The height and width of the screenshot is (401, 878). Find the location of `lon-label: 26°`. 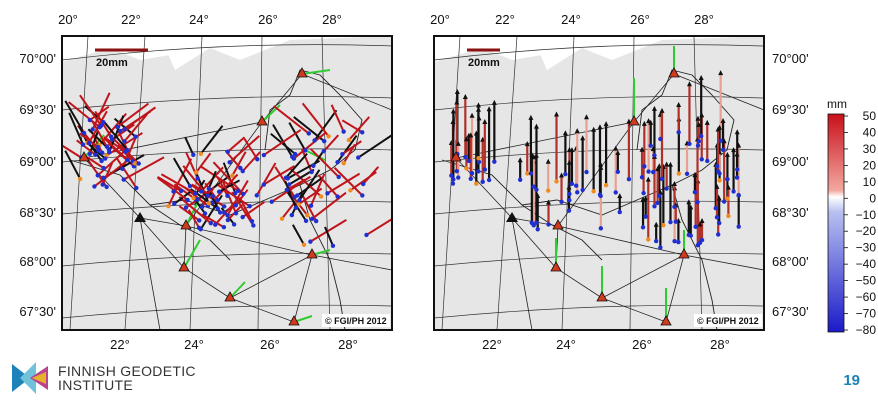

lon-label: 26° is located at coordinates (642, 344).